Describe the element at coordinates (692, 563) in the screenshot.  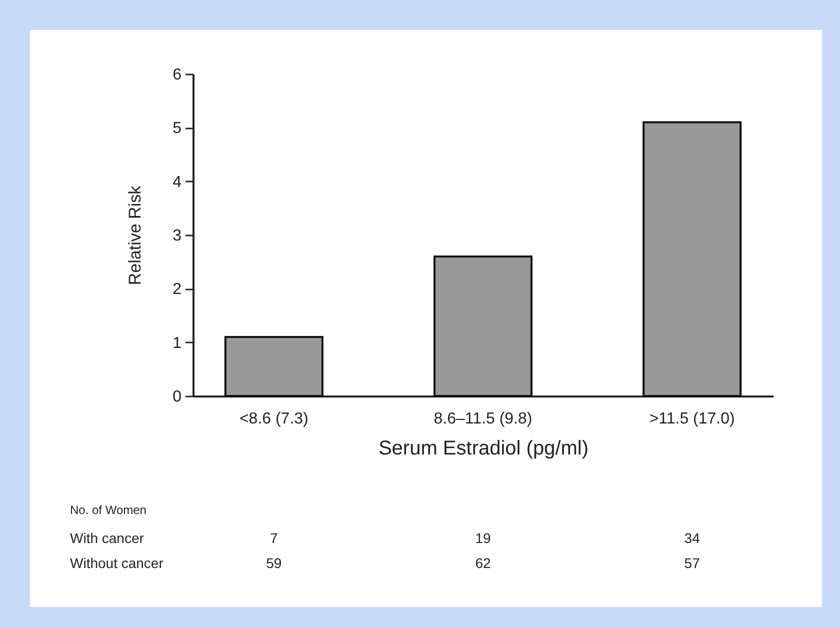
I see `text: 57` at that location.